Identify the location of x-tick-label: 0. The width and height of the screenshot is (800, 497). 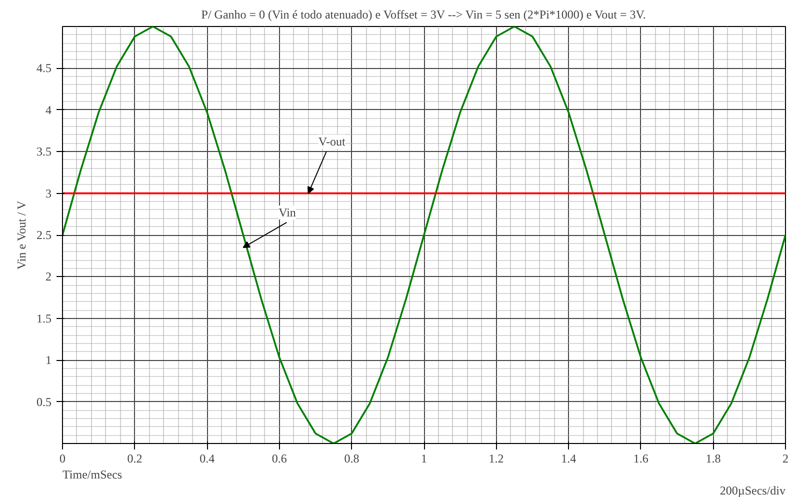
(63, 459).